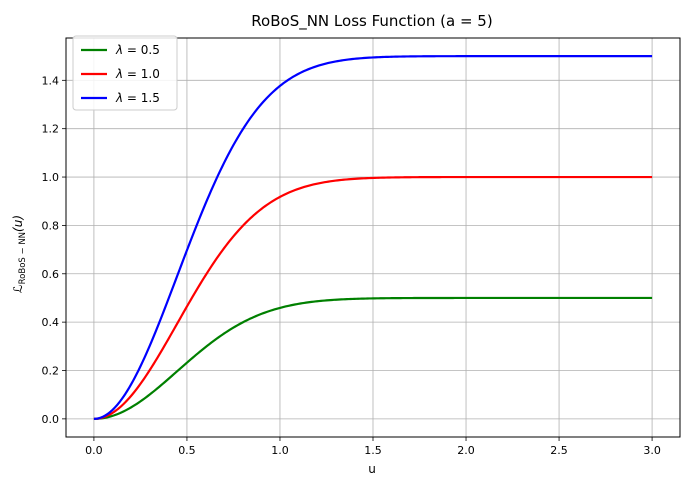  I want to click on legend-label: λ = 1.0, so click(137, 74).